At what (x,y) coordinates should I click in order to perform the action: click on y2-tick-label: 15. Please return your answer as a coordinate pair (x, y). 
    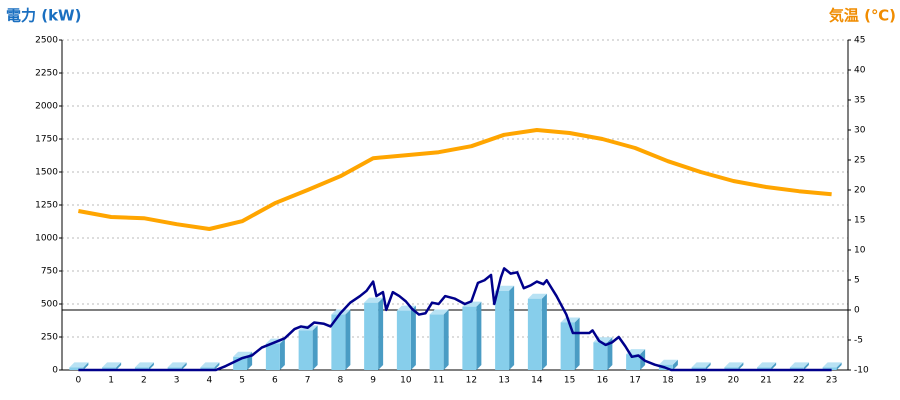
    Looking at the image, I should click on (859, 221).